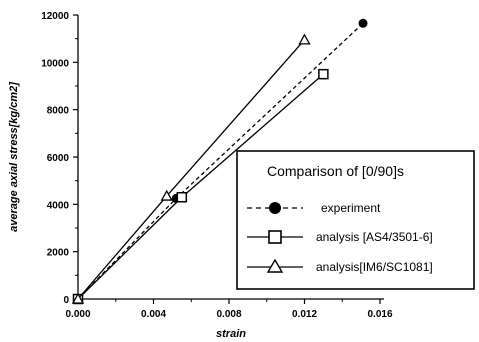  Describe the element at coordinates (58, 253) in the screenshot. I see `y-tick-label-1: 2000` at that location.